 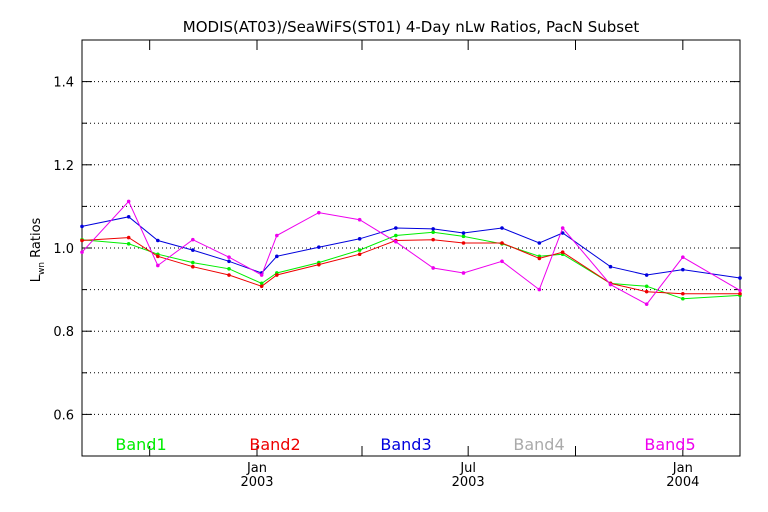 I want to click on y-axis-label-rest: Ratios, so click(x=36, y=239).